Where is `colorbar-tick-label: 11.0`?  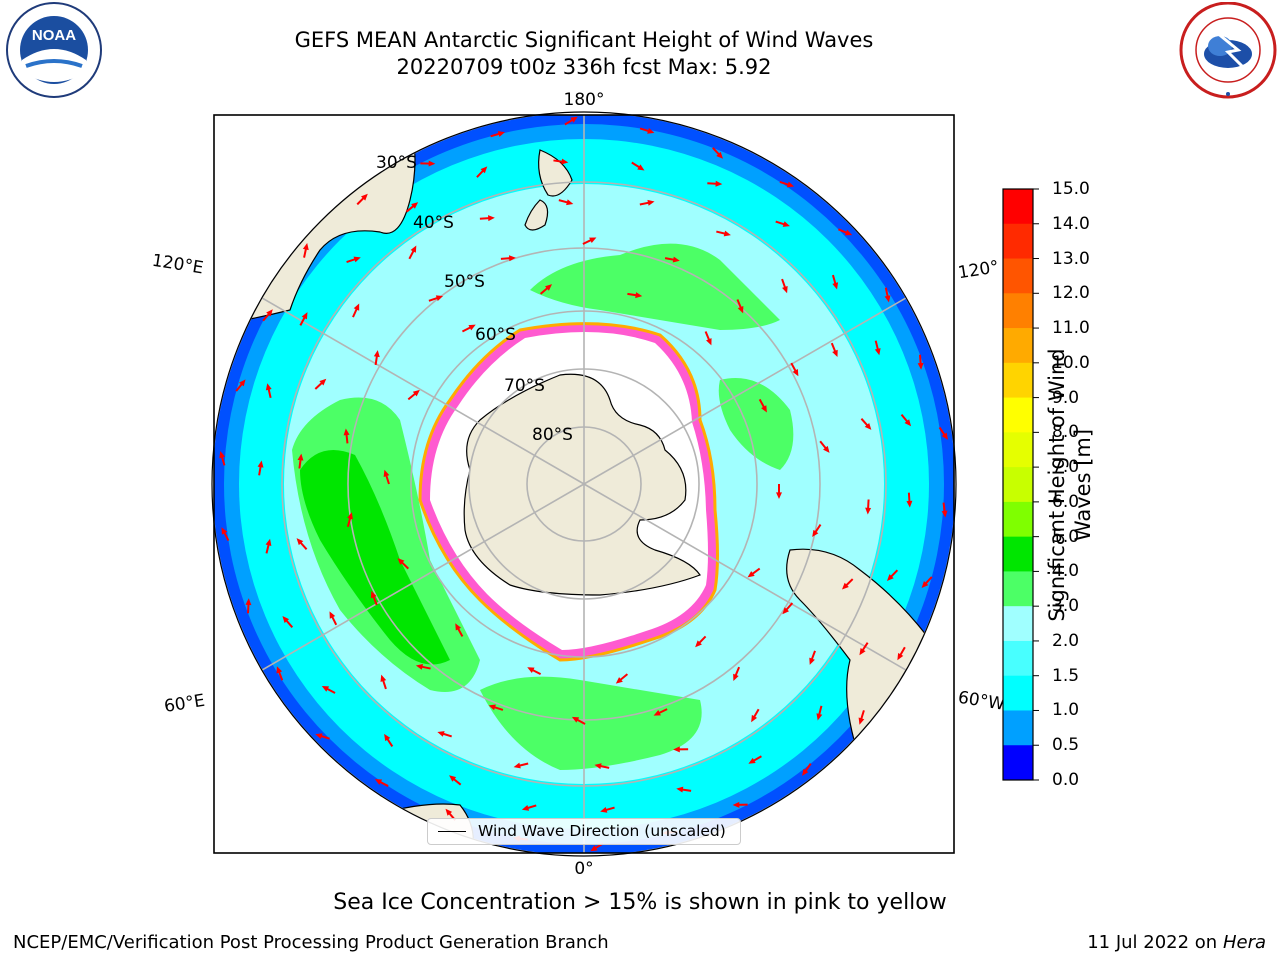 colorbar-tick-label: 11.0 is located at coordinates (1071, 328).